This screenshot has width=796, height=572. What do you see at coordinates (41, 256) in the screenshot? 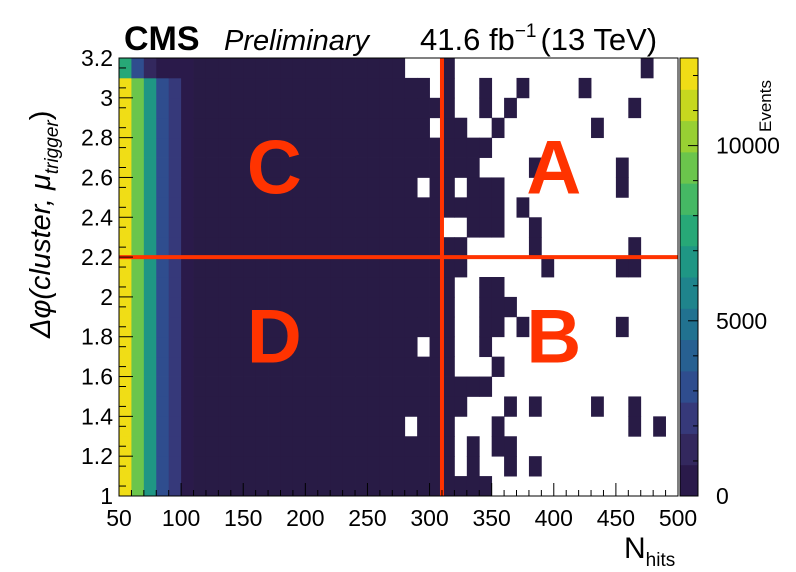
I see `y-axis-title-main: Δφ(cluster, μ` at bounding box center [41, 256].